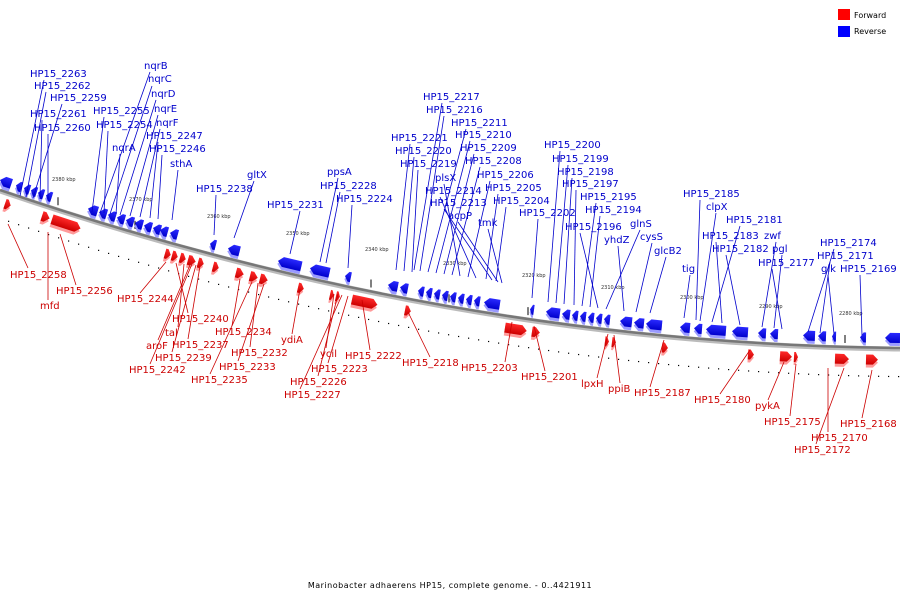 This screenshot has height=600, width=900. What do you see at coordinates (259, 353) in the screenshot?
I see `gene-label-forward: HP15_2232` at bounding box center [259, 353].